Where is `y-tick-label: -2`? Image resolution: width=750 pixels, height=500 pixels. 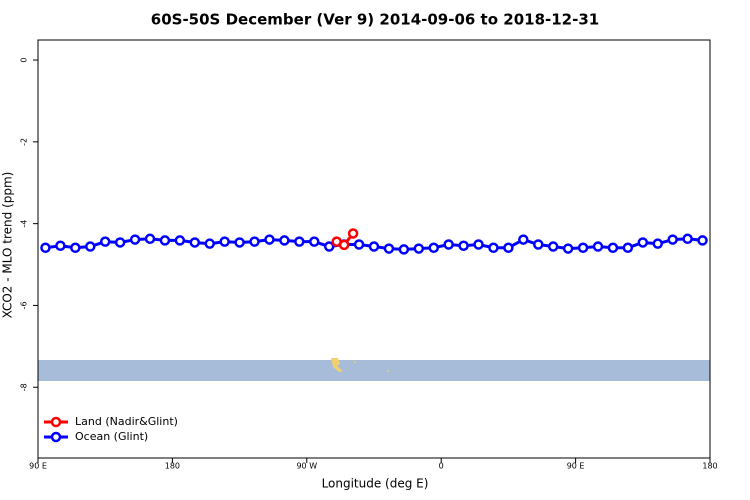 y-tick-label: -2 is located at coordinates (24, 142).